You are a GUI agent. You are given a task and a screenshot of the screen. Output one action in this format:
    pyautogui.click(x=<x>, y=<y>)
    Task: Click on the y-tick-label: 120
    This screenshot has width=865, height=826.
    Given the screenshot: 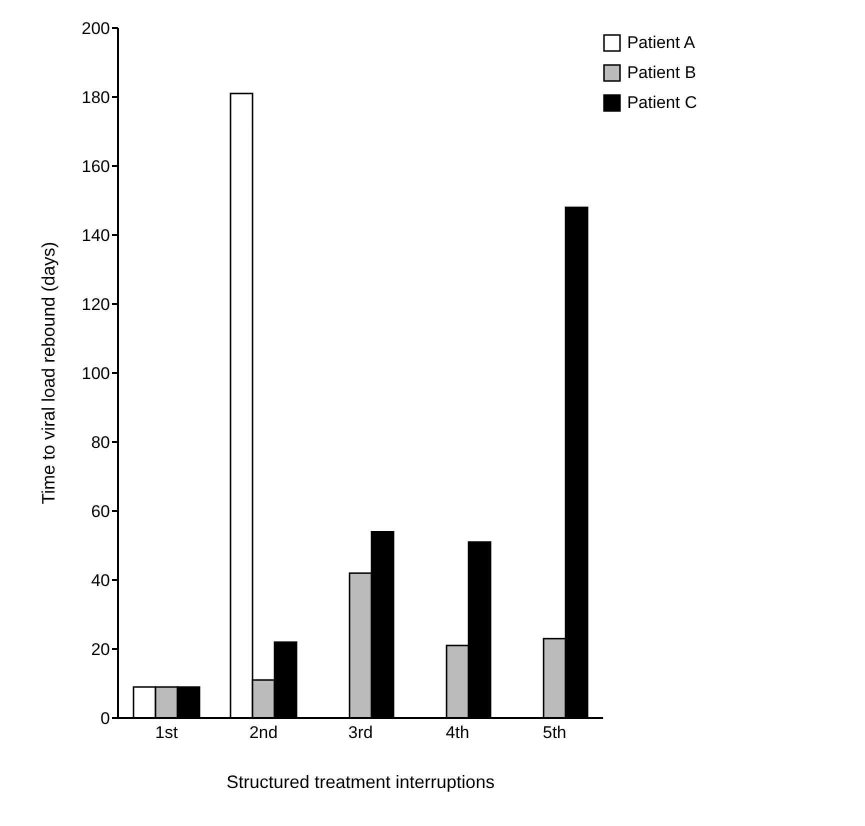 What is the action you would take?
    pyautogui.click(x=96, y=304)
    